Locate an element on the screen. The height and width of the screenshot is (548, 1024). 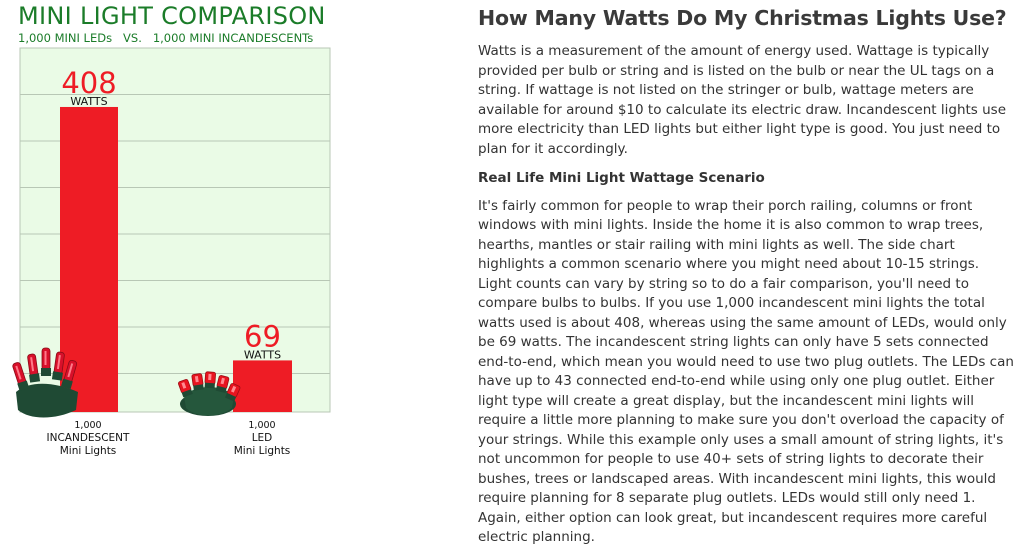
category-name: INCANDESCENT is located at coordinates (89, 438).